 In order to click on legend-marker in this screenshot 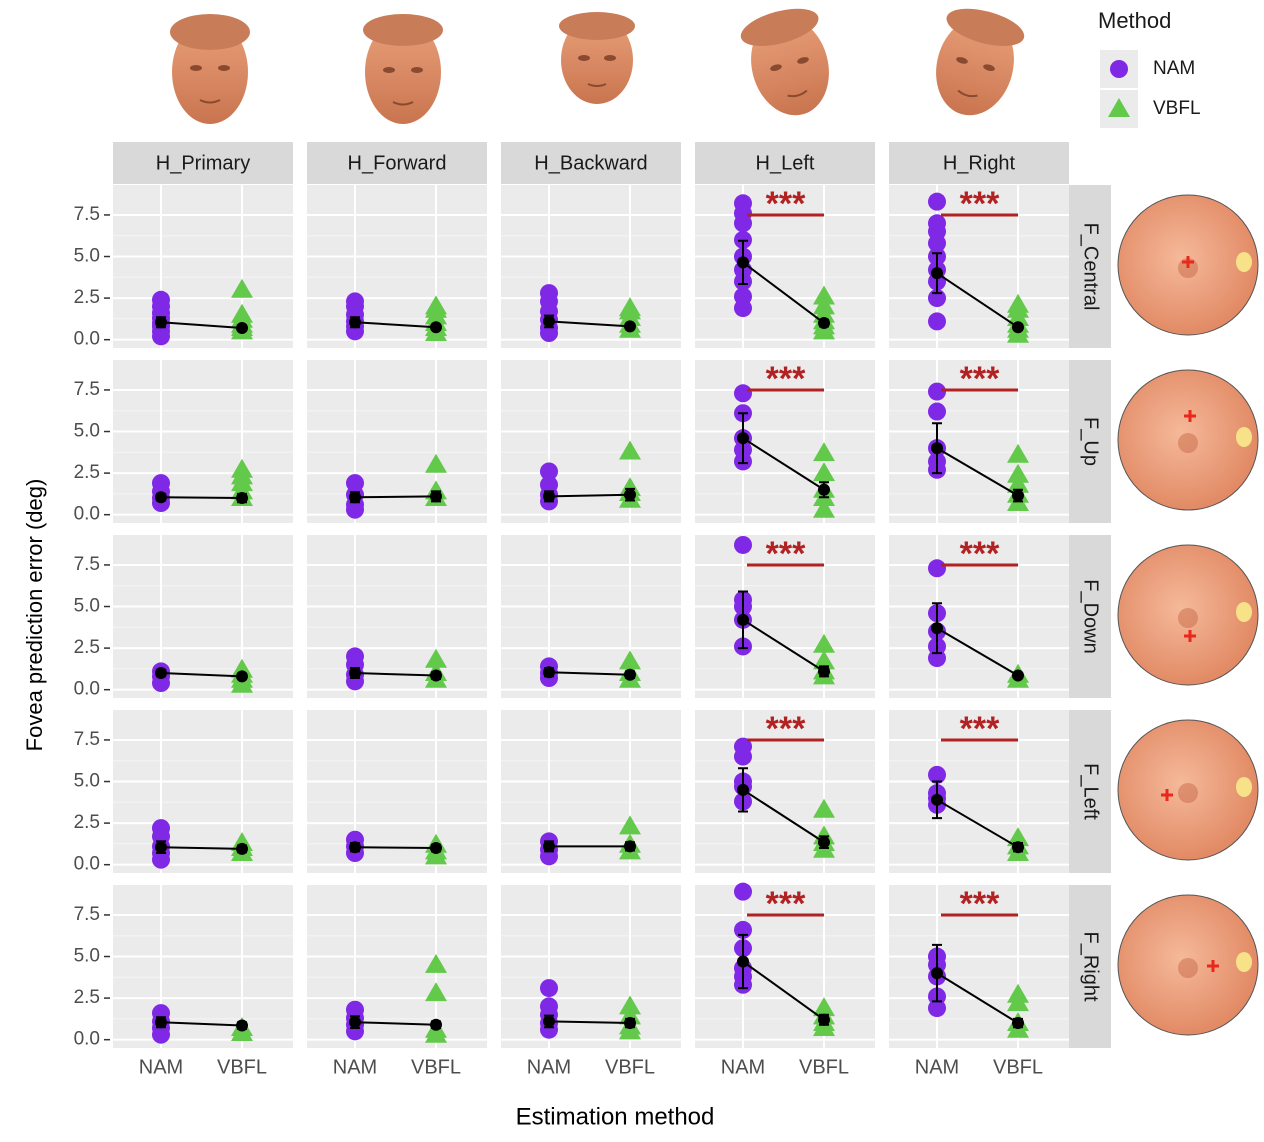, I will do `click(1119, 107)`.